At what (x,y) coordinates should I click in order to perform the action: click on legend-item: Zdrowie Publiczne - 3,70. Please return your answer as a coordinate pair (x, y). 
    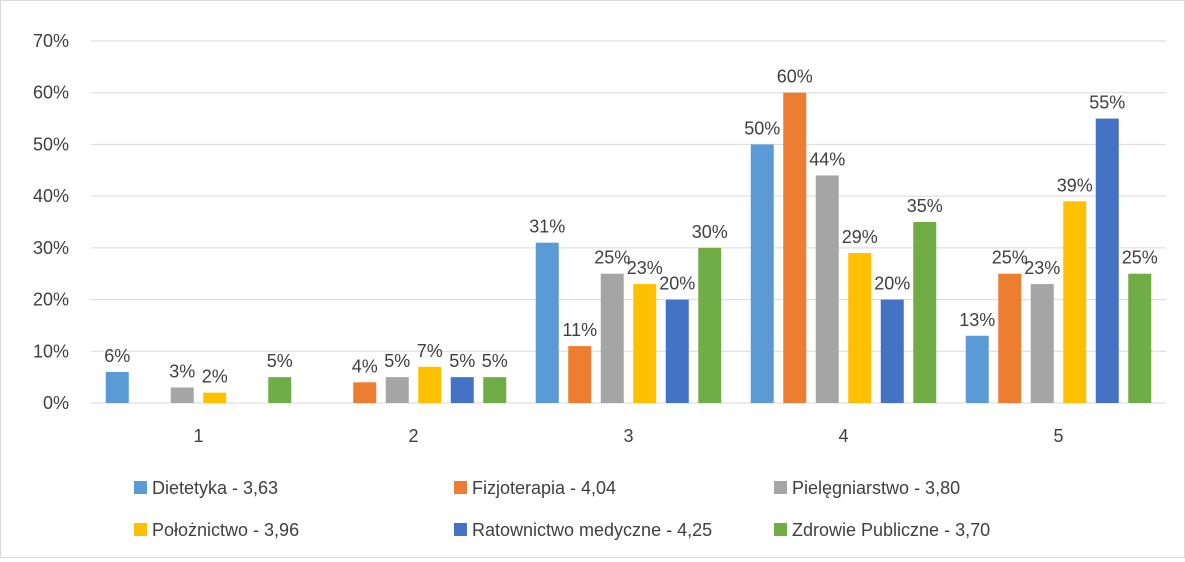
    Looking at the image, I should click on (882, 530).